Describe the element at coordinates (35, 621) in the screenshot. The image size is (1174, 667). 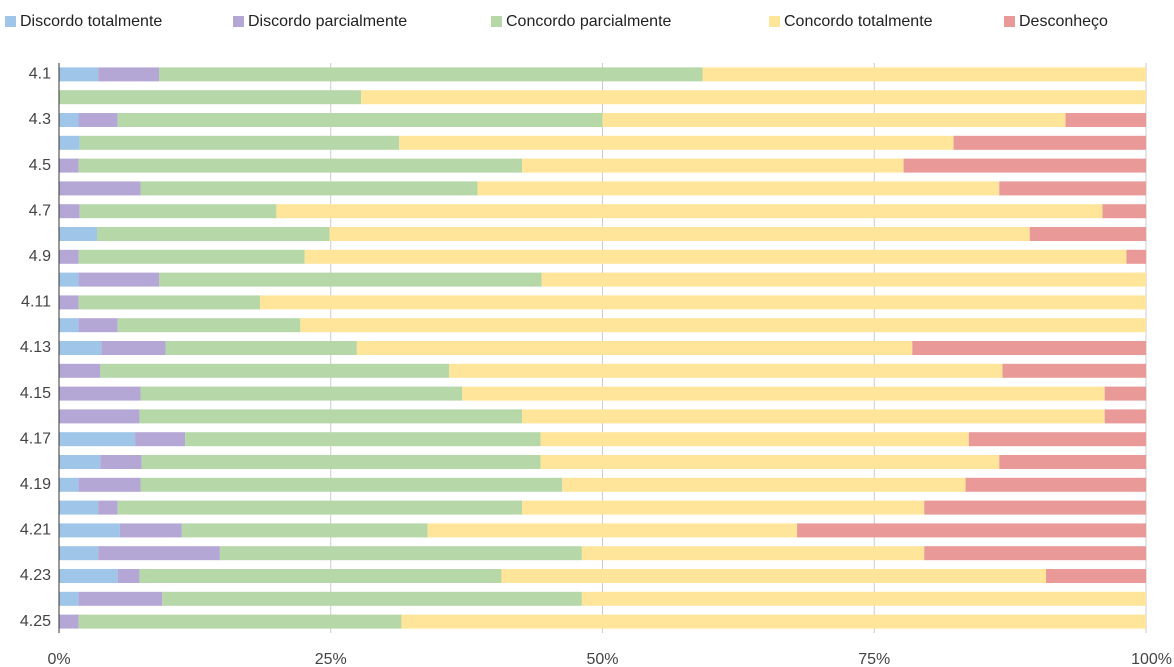
I see `y-tick-label: 4.25` at that location.